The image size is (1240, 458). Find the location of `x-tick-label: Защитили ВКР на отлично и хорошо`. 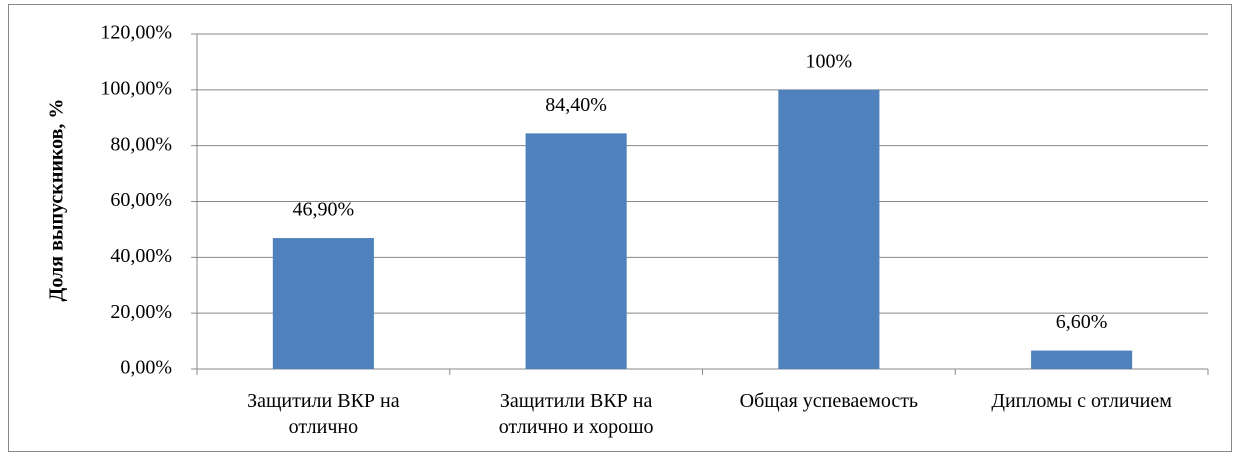

x-tick-label: Защитили ВКР на отлично и хорошо is located at coordinates (576, 414).